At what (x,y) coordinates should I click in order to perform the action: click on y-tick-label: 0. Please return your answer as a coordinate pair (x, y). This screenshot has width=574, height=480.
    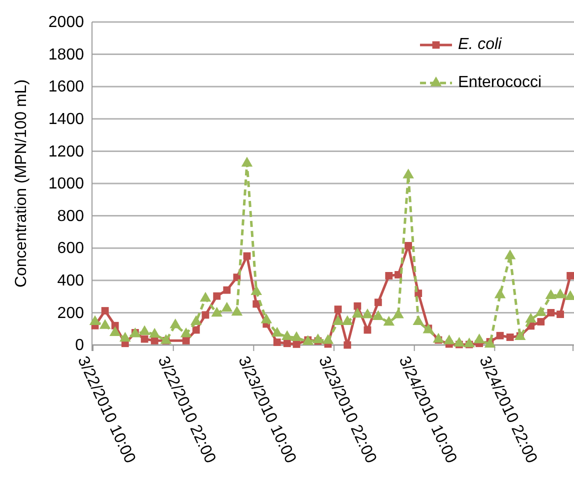
    Looking at the image, I should click on (79, 345).